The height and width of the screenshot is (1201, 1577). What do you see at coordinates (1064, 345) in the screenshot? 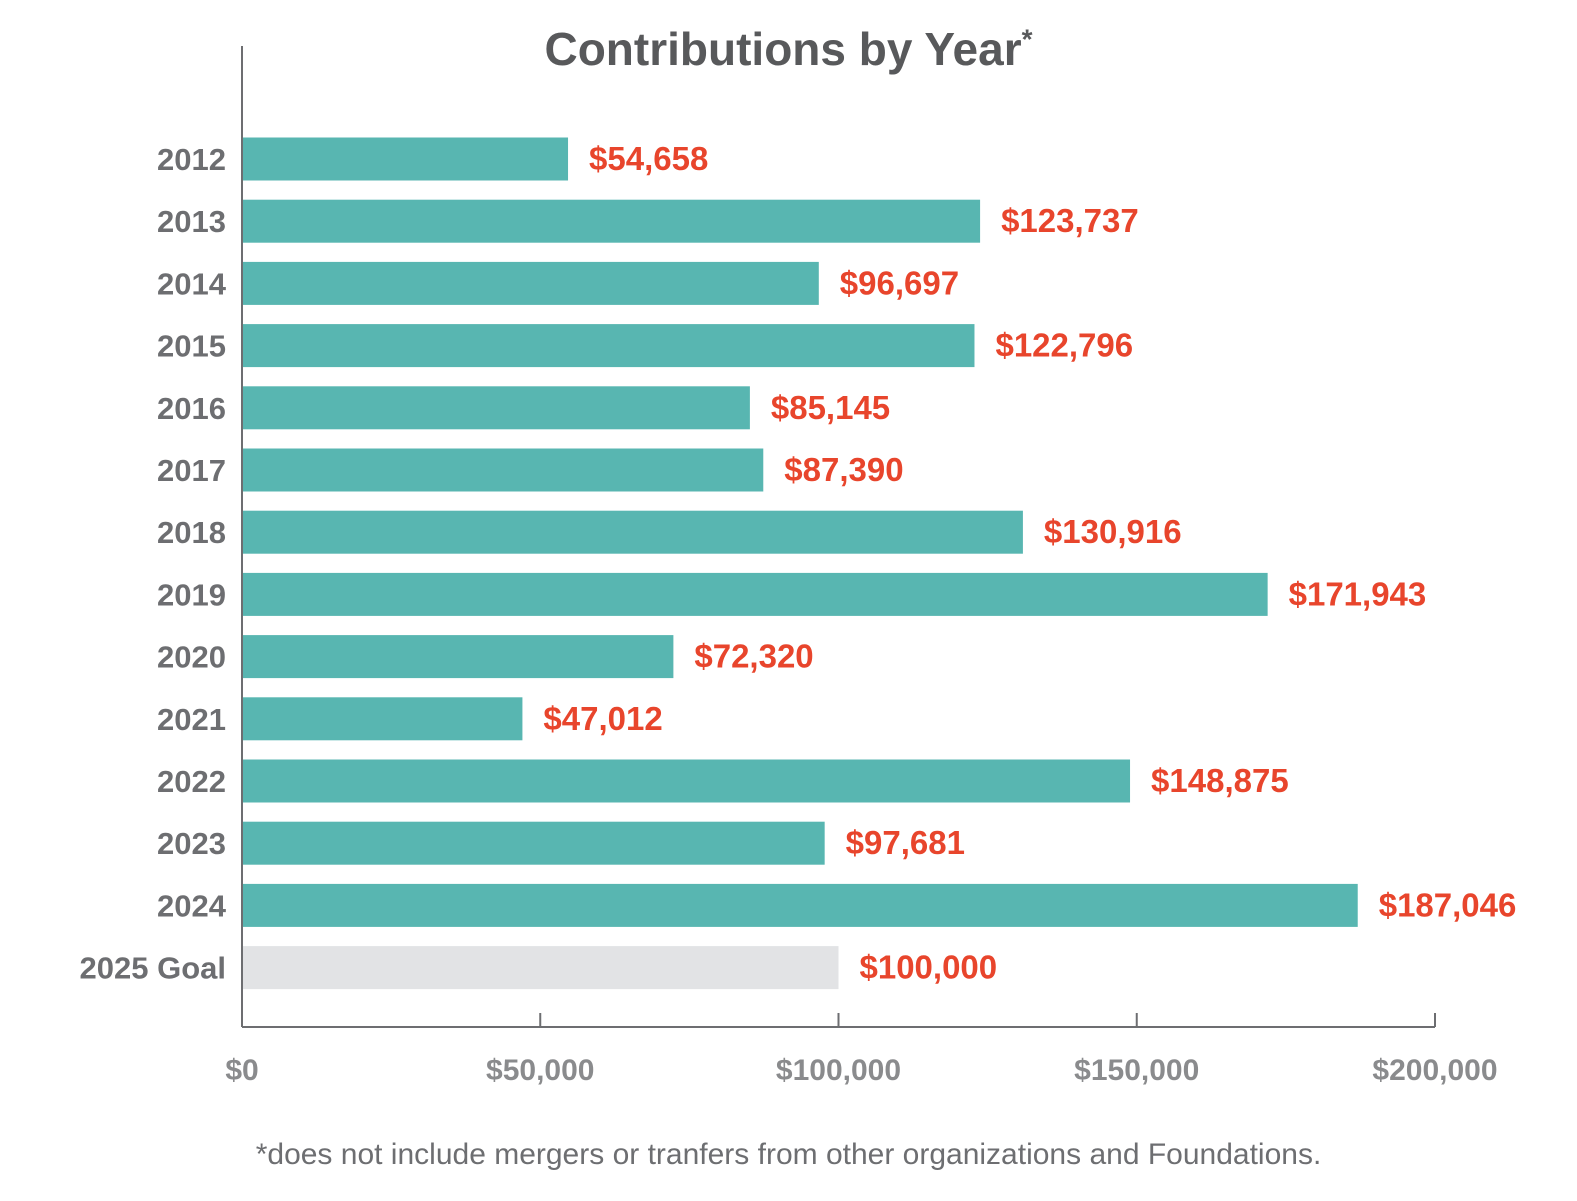
I see `data-label: $122,796` at bounding box center [1064, 345].